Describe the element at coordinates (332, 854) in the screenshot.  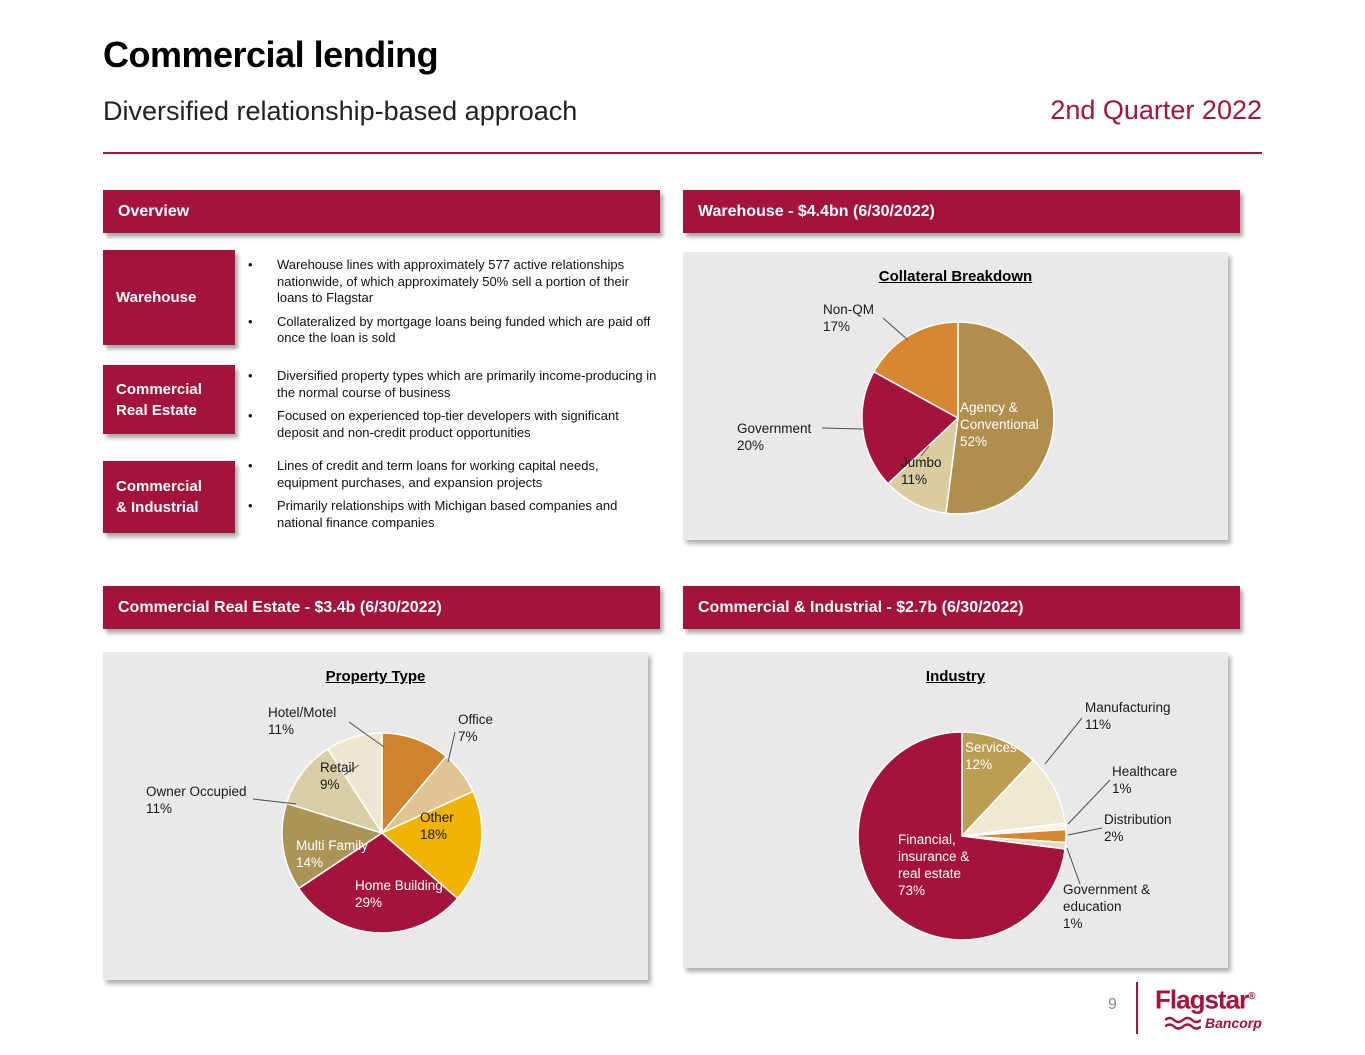
I see `pie-label-multi-family: Multi Family 14%` at that location.